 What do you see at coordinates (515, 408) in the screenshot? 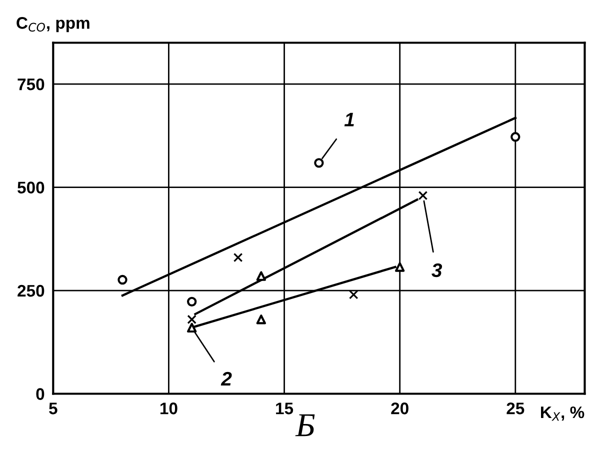
I see `x-tick-label: 25` at bounding box center [515, 408].